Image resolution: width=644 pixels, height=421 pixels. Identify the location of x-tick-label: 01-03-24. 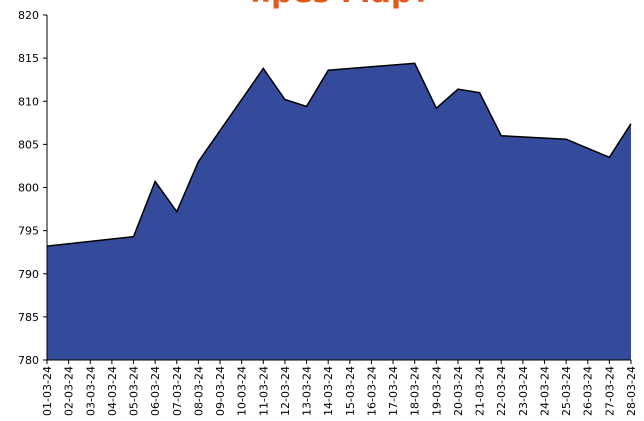
(47, 391).